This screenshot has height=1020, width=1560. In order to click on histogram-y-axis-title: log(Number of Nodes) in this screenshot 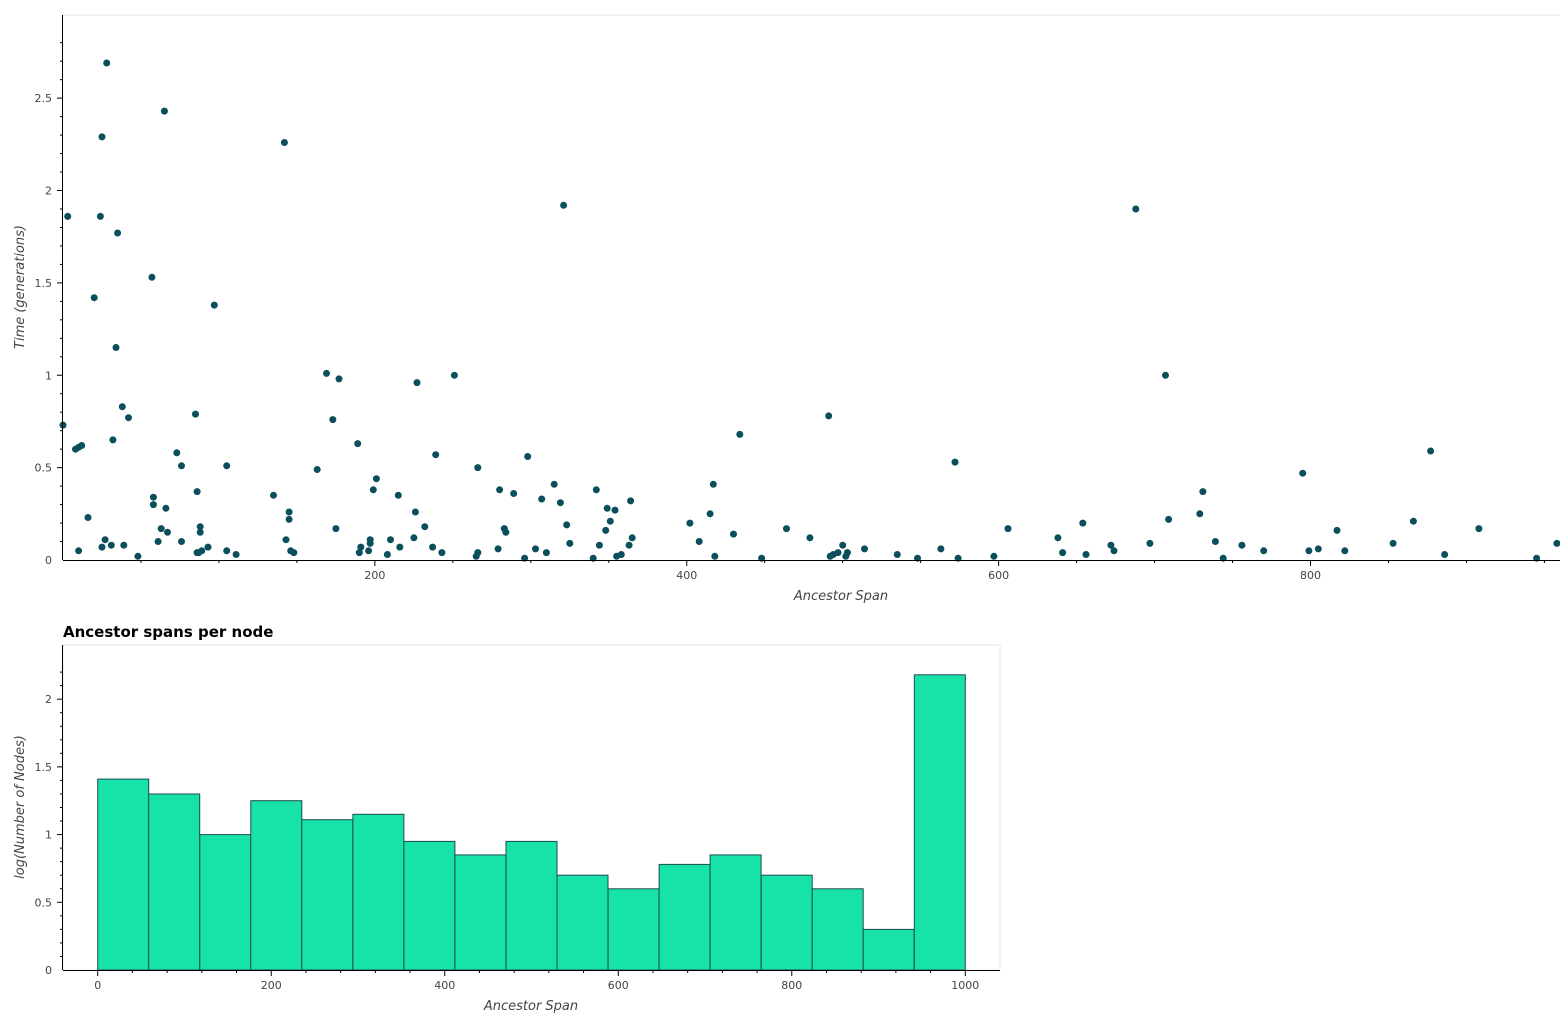, I will do `click(20, 807)`.